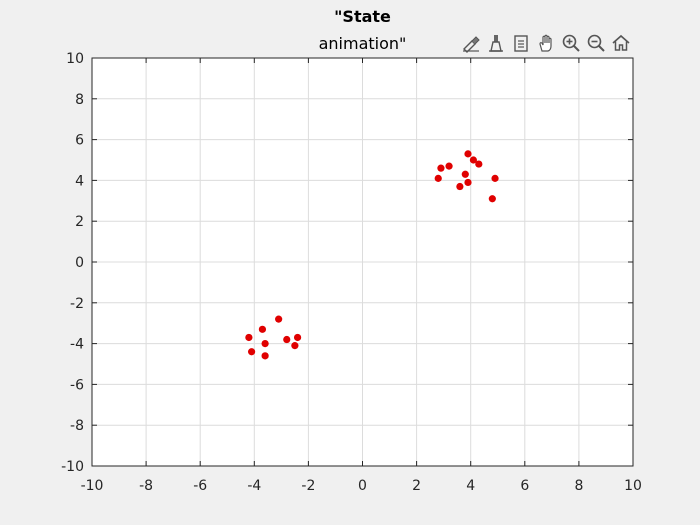  Describe the element at coordinates (146, 486) in the screenshot. I see `x-tick-label: -8` at that location.